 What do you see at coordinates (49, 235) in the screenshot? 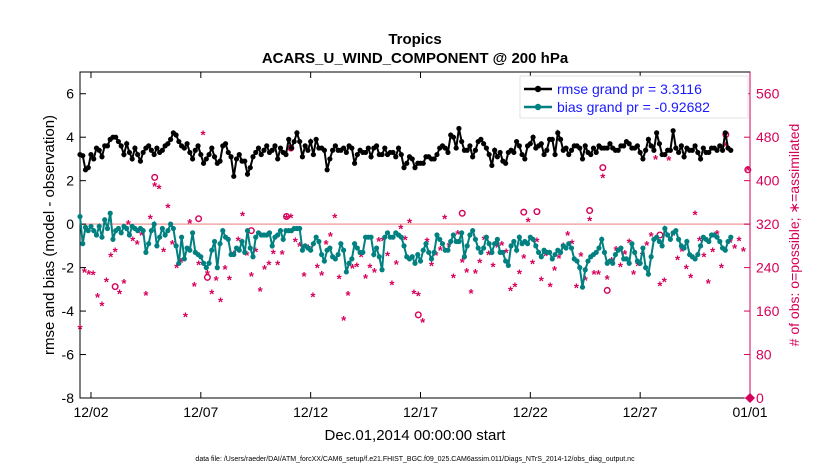
I see `y-axis-left-label: rmse and bias (model - observation)` at bounding box center [49, 235].